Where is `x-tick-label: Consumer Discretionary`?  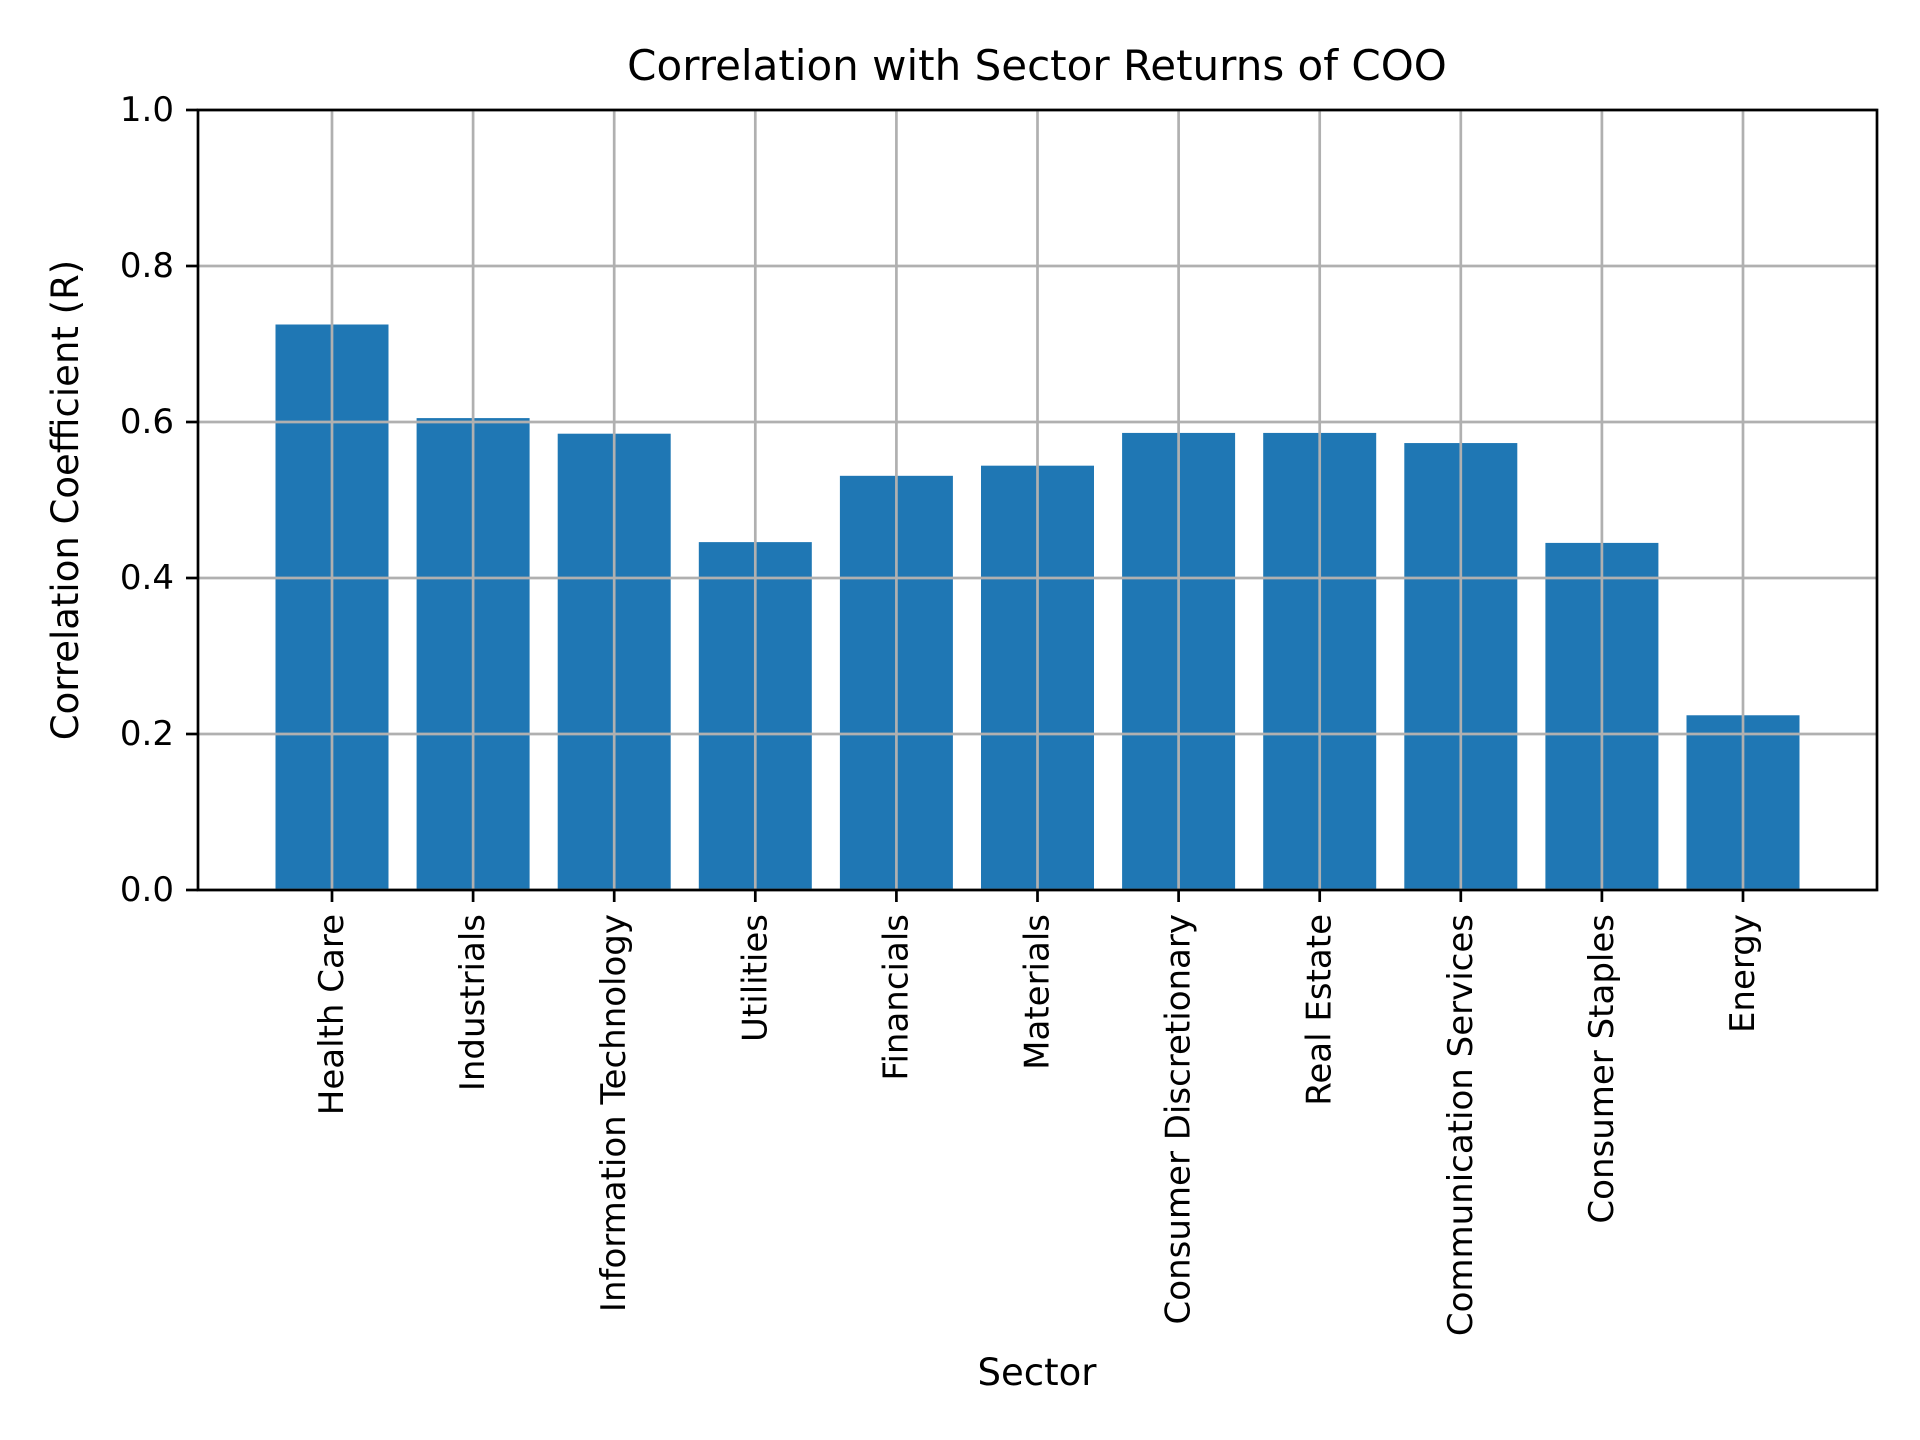
x-tick-label: Consumer Discretionary is located at coordinates (1179, 1119).